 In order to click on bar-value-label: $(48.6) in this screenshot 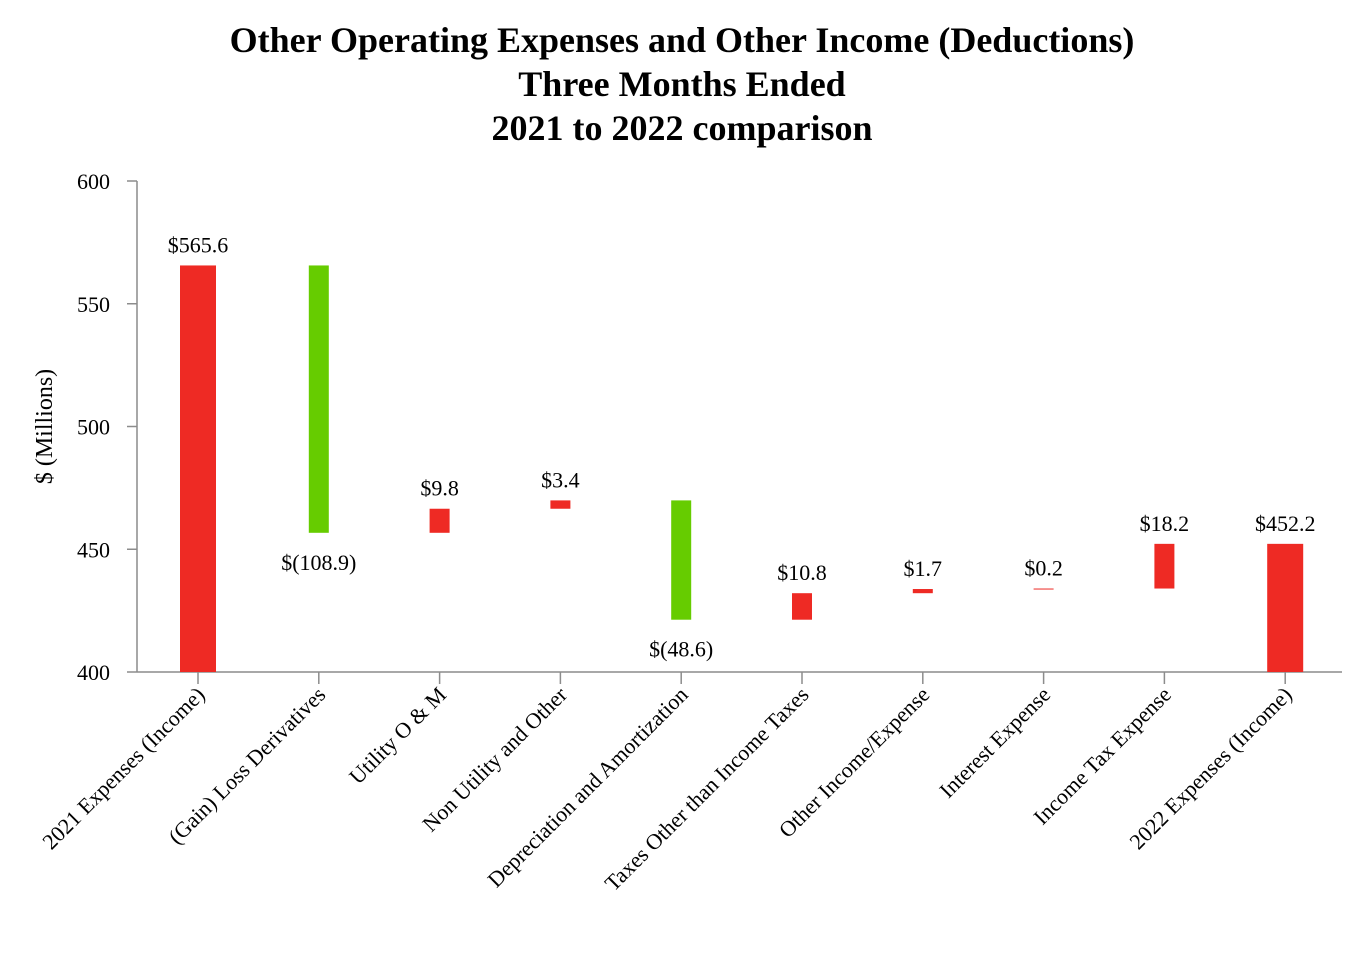, I will do `click(681, 649)`.